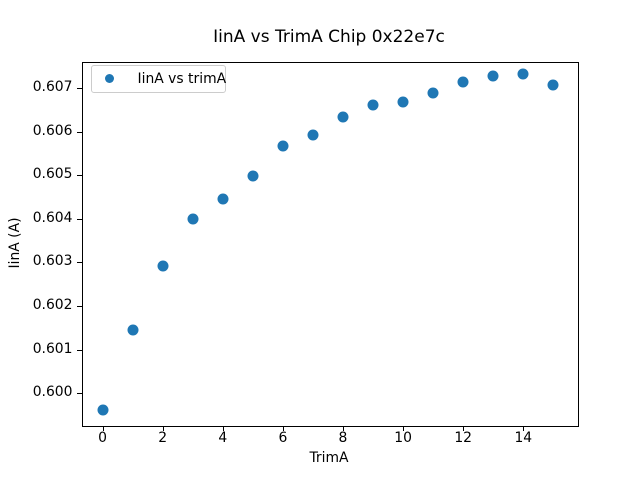 This screenshot has width=640, height=480. Describe the element at coordinates (109, 78) in the screenshot. I see `circle-icon` at that location.